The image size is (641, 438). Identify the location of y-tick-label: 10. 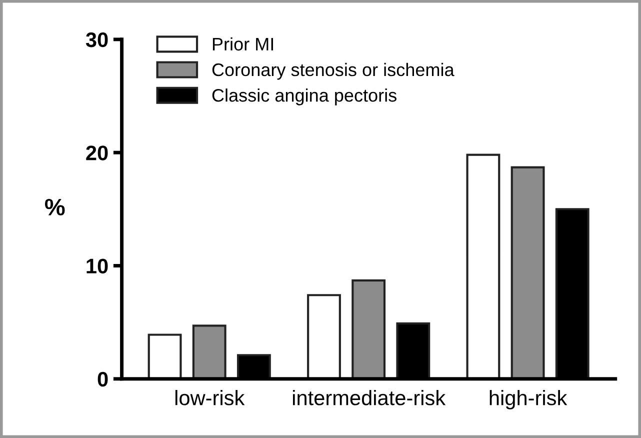
(97, 266).